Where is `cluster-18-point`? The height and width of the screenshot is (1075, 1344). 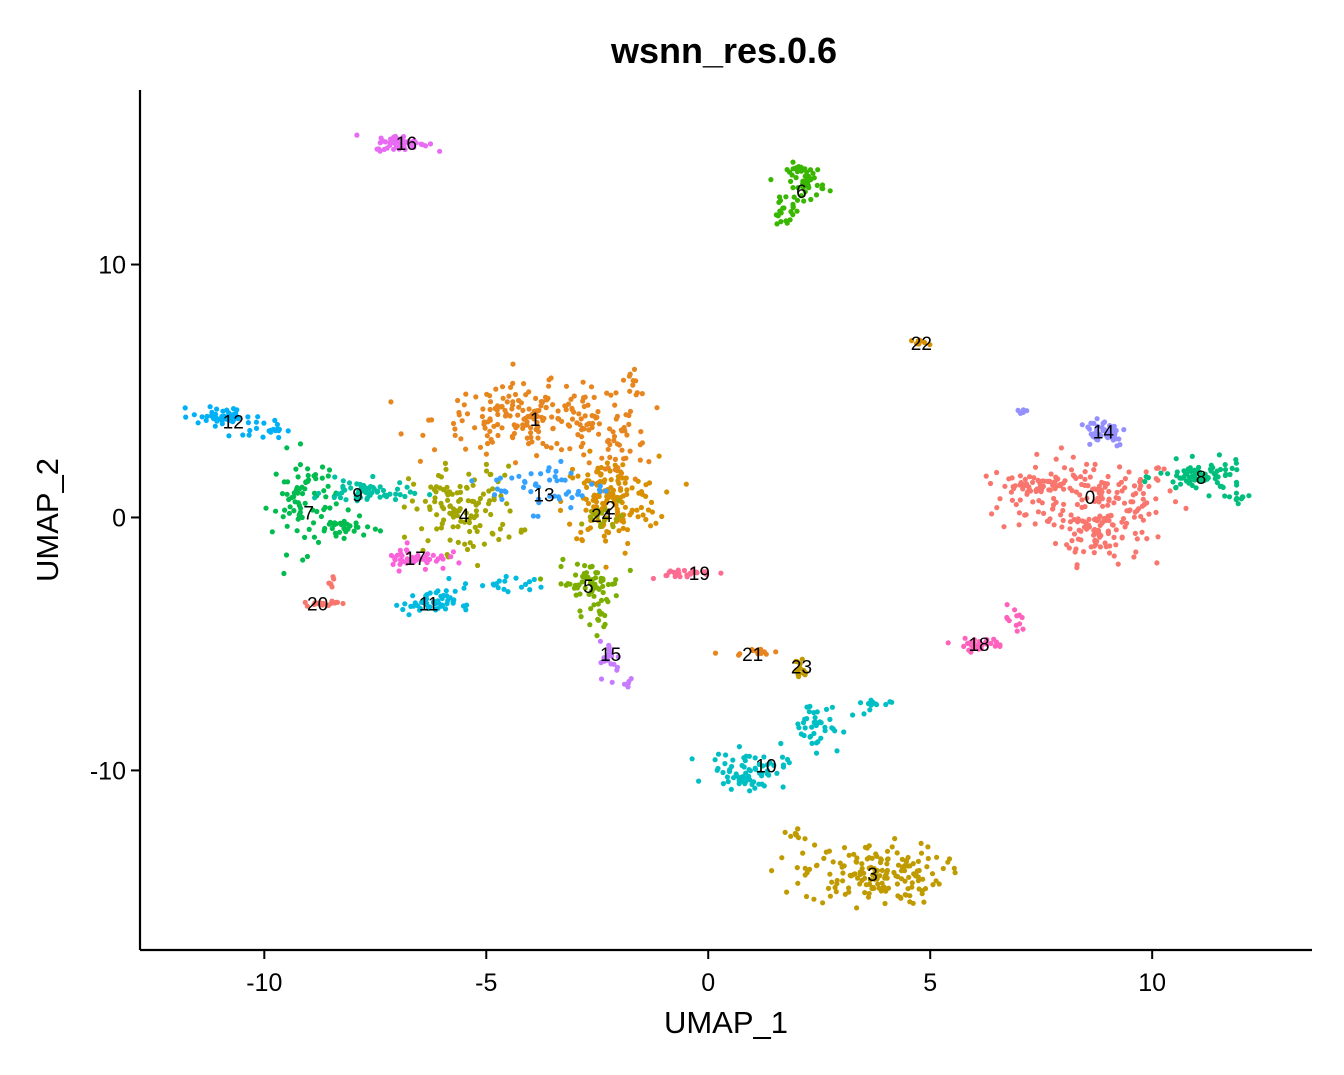 cluster-18-point is located at coordinates (981, 649).